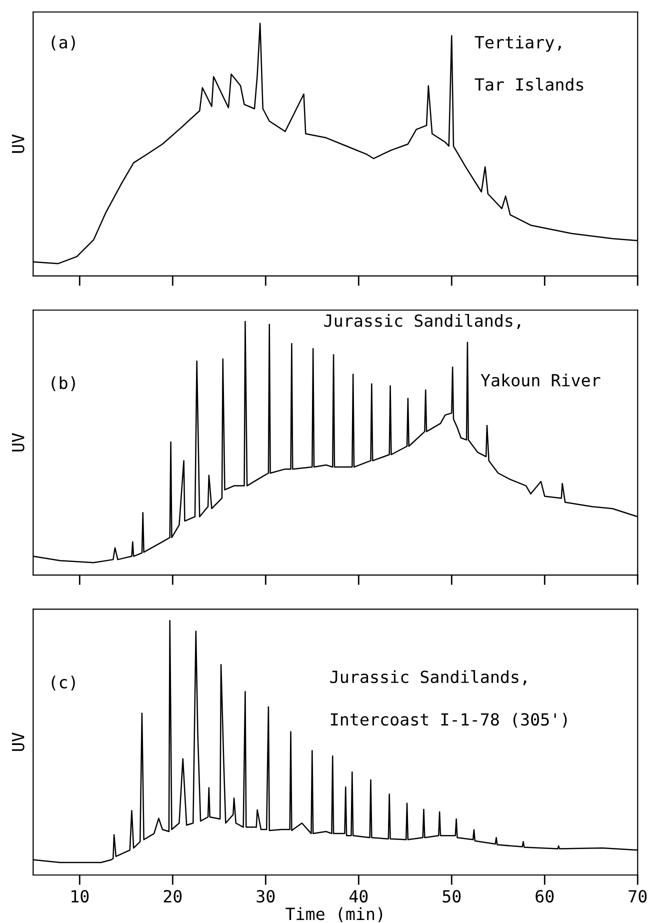 The height and width of the screenshot is (923, 650). I want to click on annotation: Tar Islands, so click(529, 84).